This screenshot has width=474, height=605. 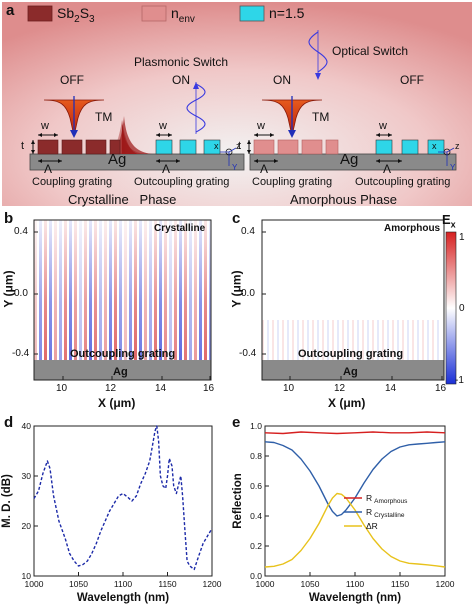 I want to click on panel-b-ag-layer, so click(x=122, y=370).